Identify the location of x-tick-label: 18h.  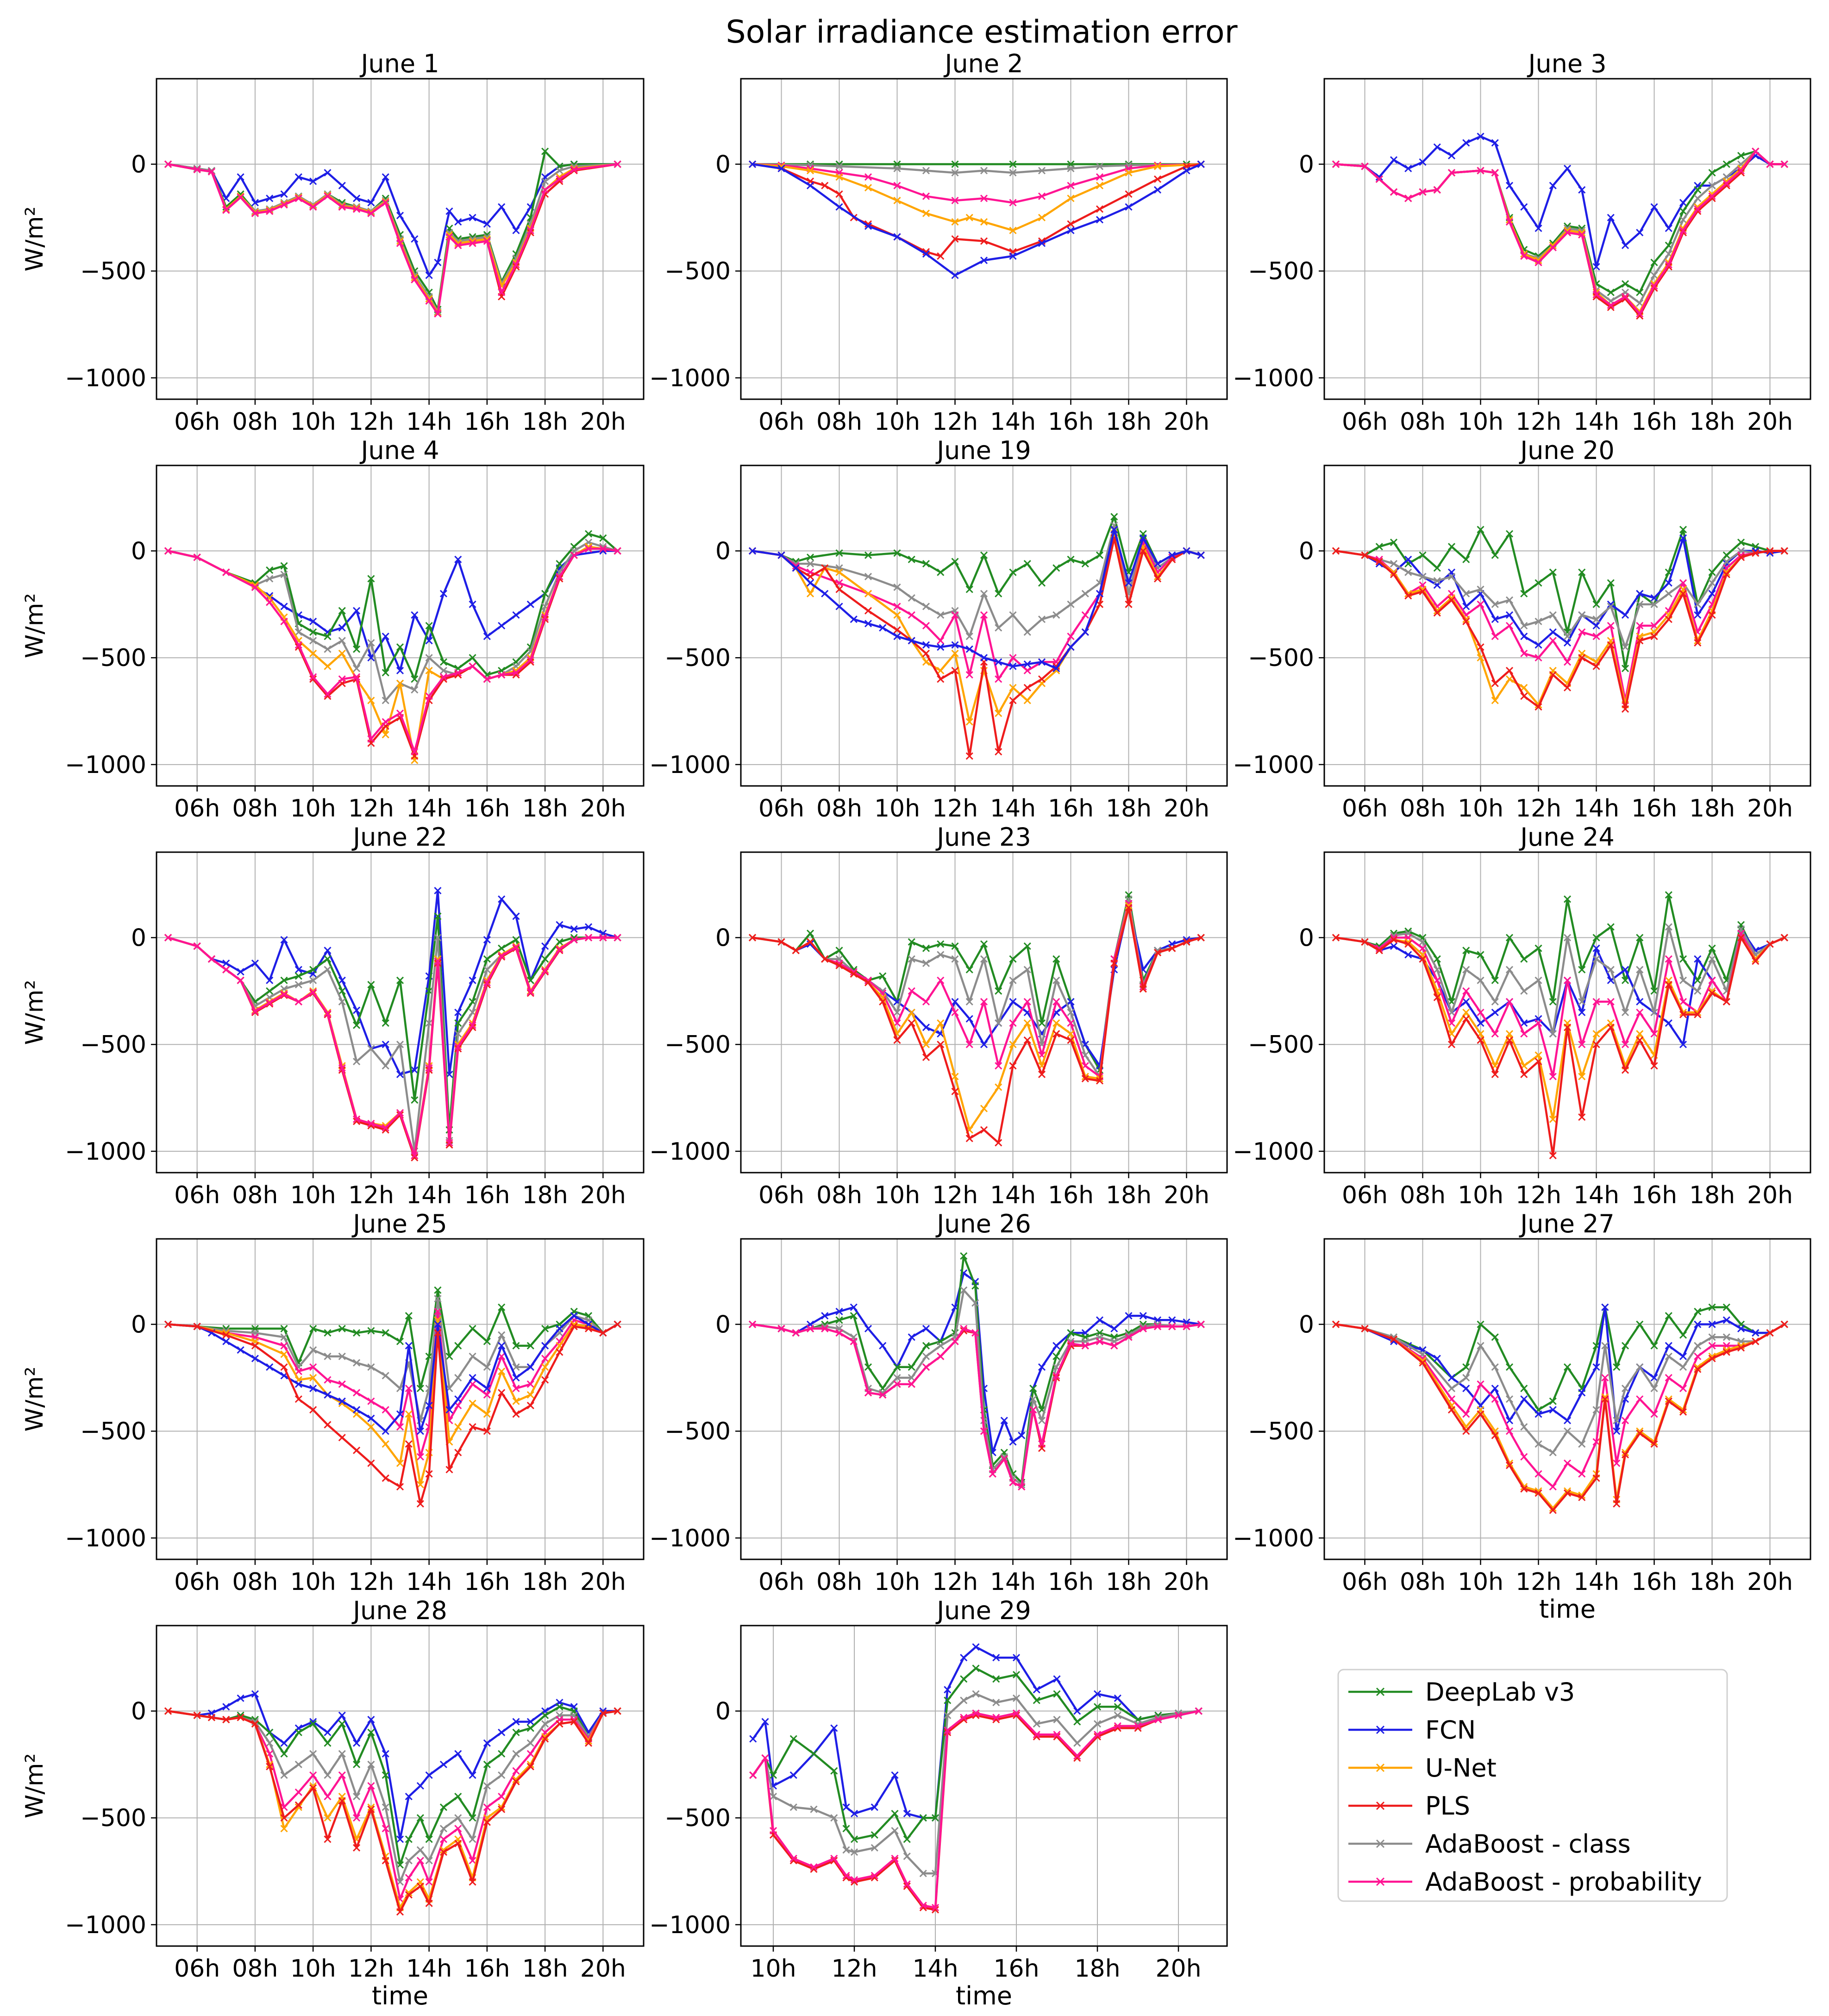
(1712, 1582).